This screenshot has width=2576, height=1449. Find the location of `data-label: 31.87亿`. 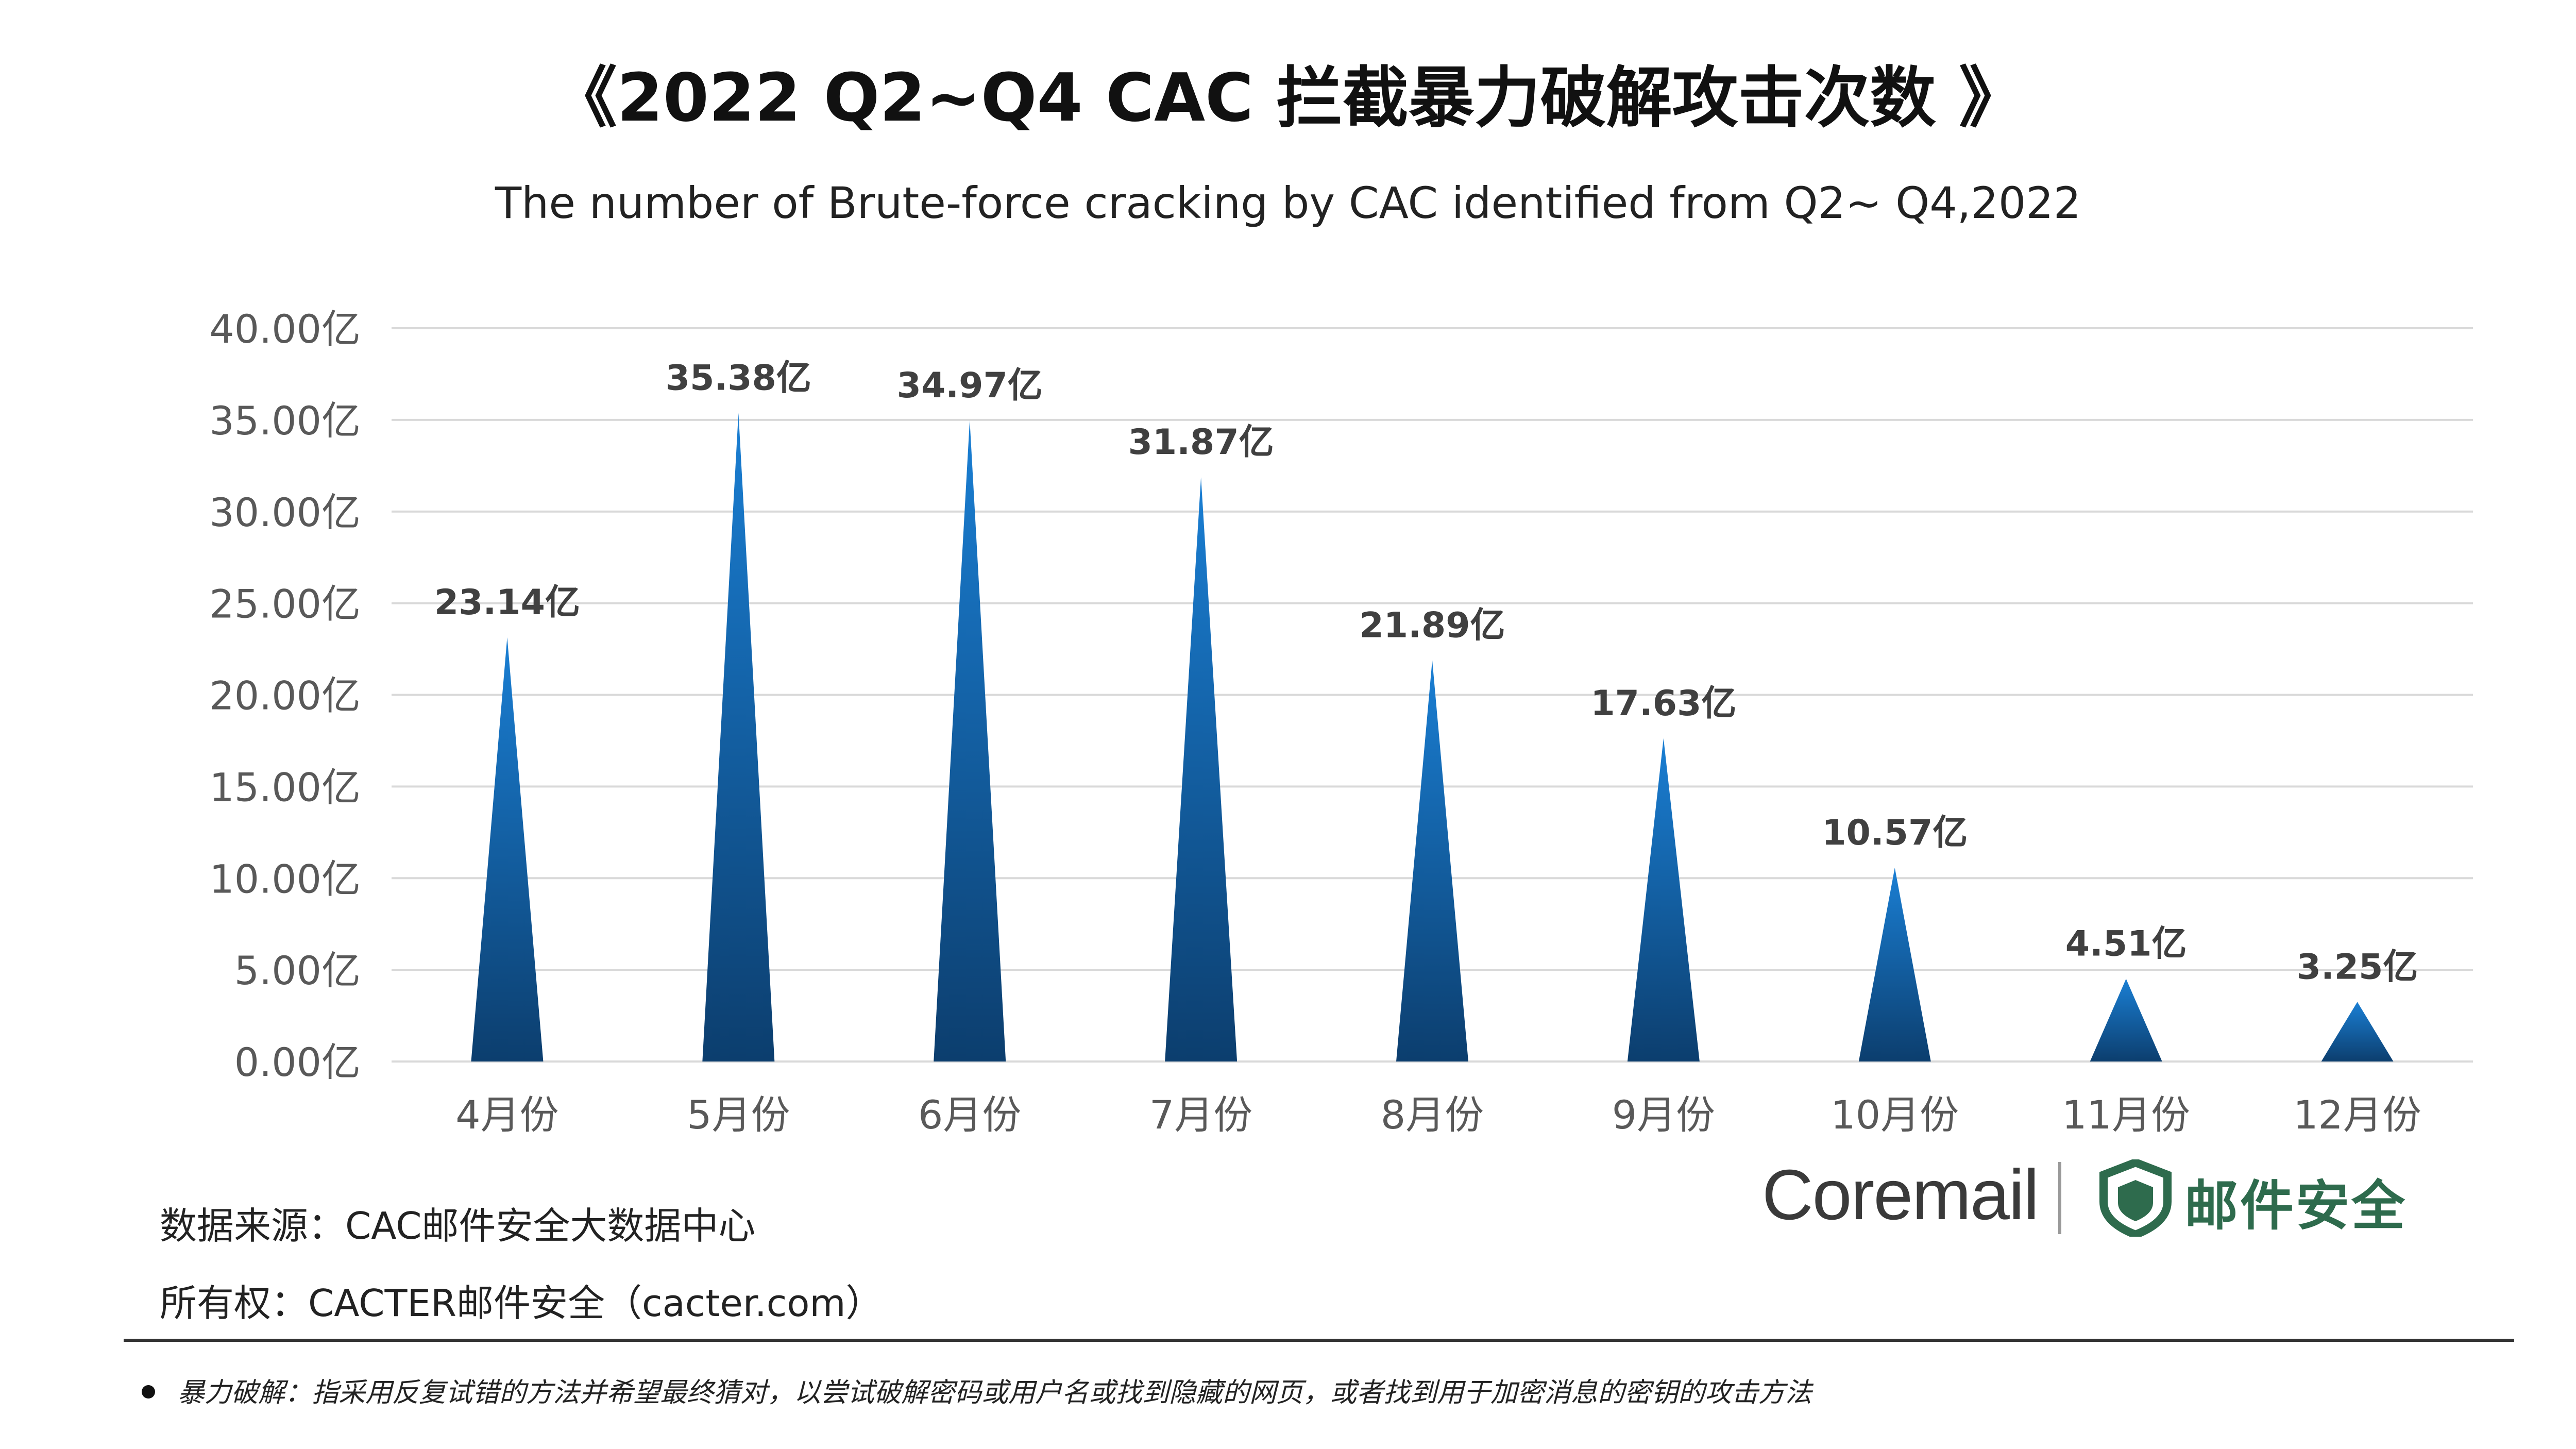

data-label: 31.87亿 is located at coordinates (1201, 442).